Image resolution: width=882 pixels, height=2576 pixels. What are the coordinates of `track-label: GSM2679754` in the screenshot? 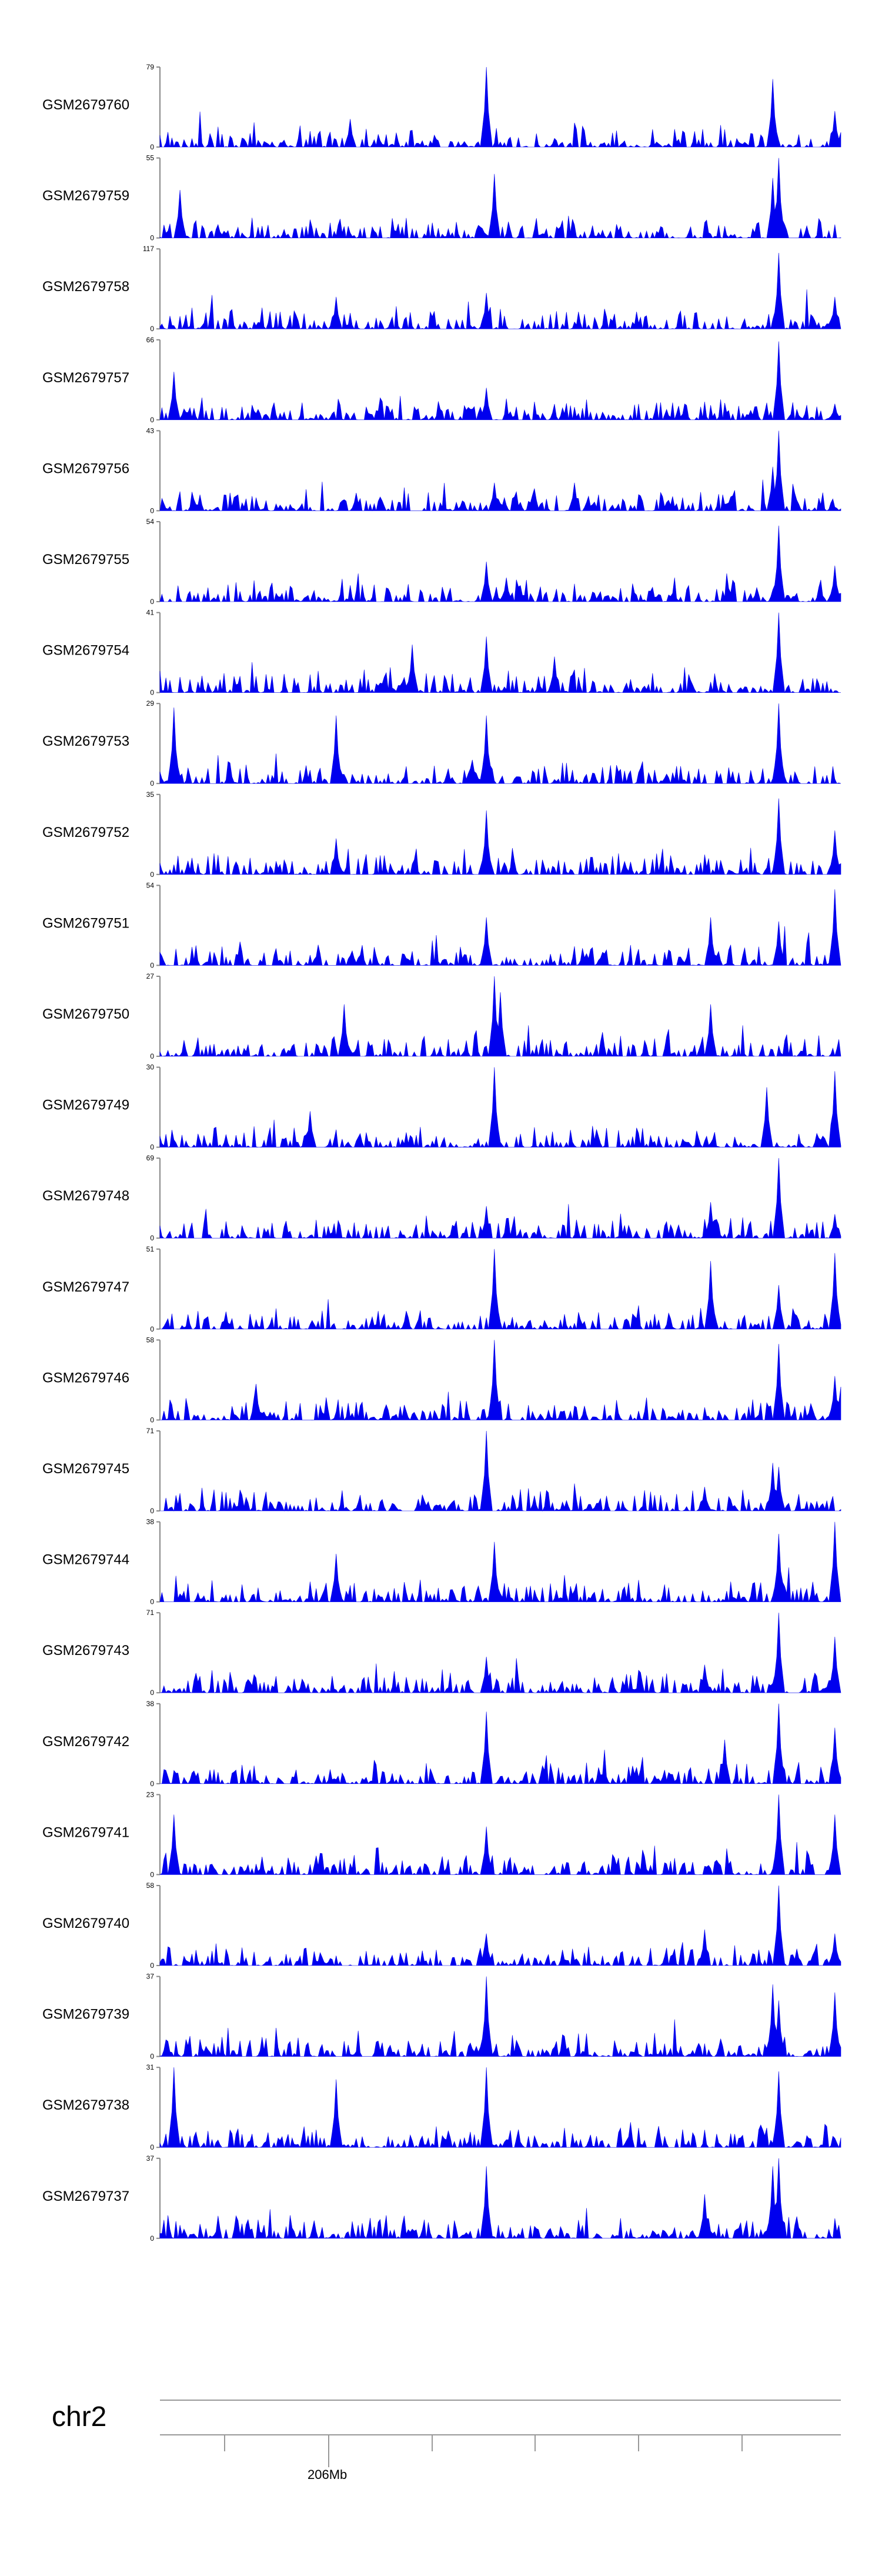 It's located at (85, 651).